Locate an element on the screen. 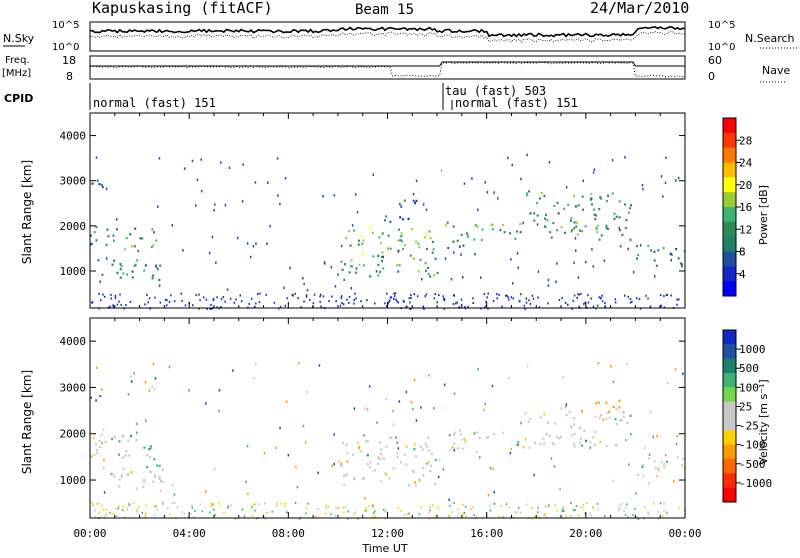 This screenshot has width=800, height=558. station-title: Kapuskasing (fitACF) is located at coordinates (182, 8).